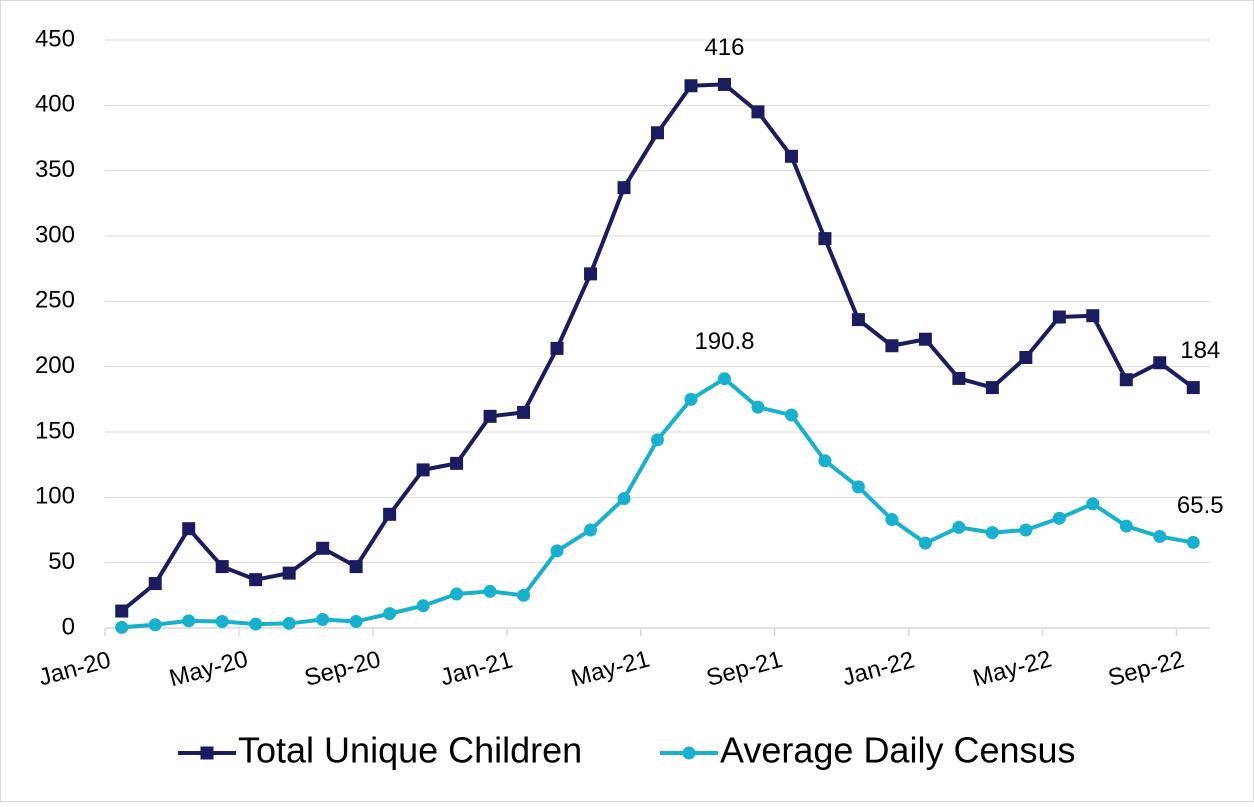 The width and height of the screenshot is (1254, 807). Describe the element at coordinates (898, 750) in the screenshot. I see `legend-label: Average Daily Census` at that location.